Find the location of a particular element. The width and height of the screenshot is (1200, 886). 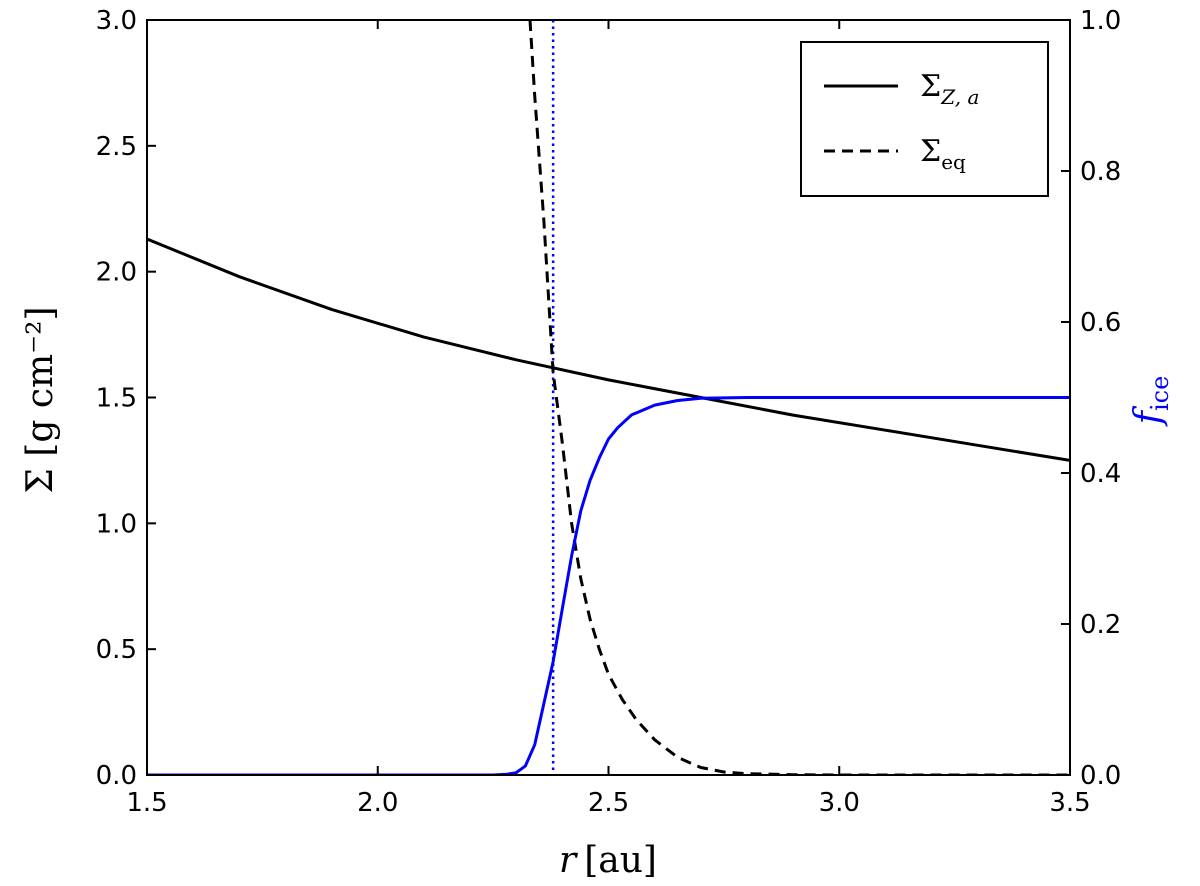

y-axis-left-label: Σ [g cm⁻²] is located at coordinates (40, 399).